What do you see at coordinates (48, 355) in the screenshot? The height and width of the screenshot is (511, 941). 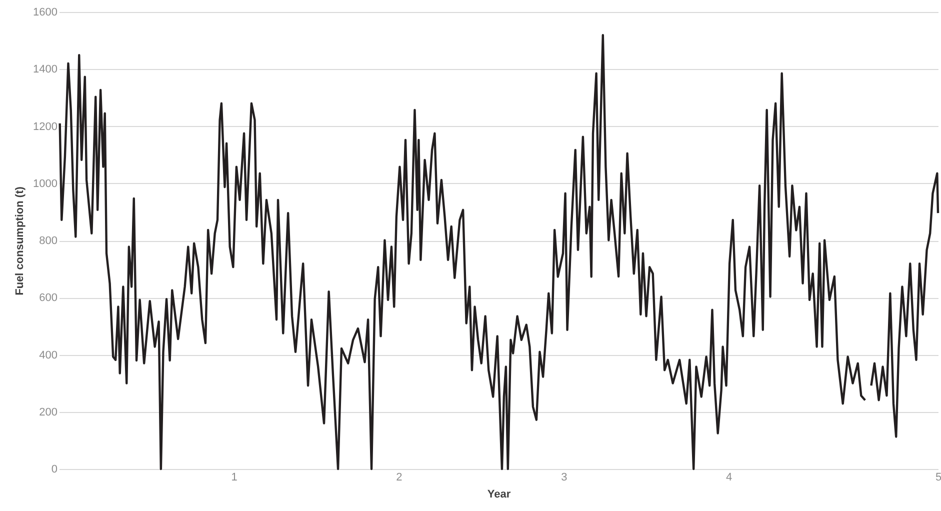 I see `y-tick-label: 400` at bounding box center [48, 355].